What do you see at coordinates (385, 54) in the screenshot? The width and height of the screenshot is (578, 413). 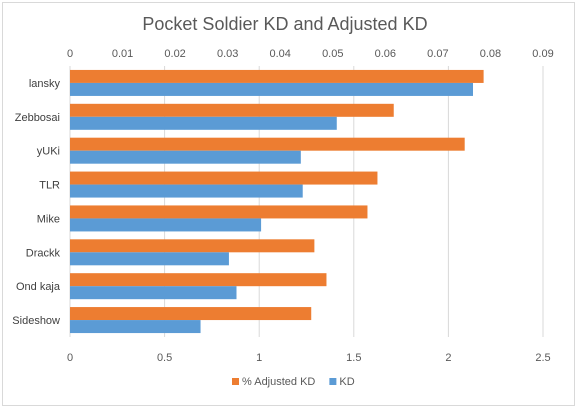 I see `top-axis-tick-label: 0.06` at bounding box center [385, 54].